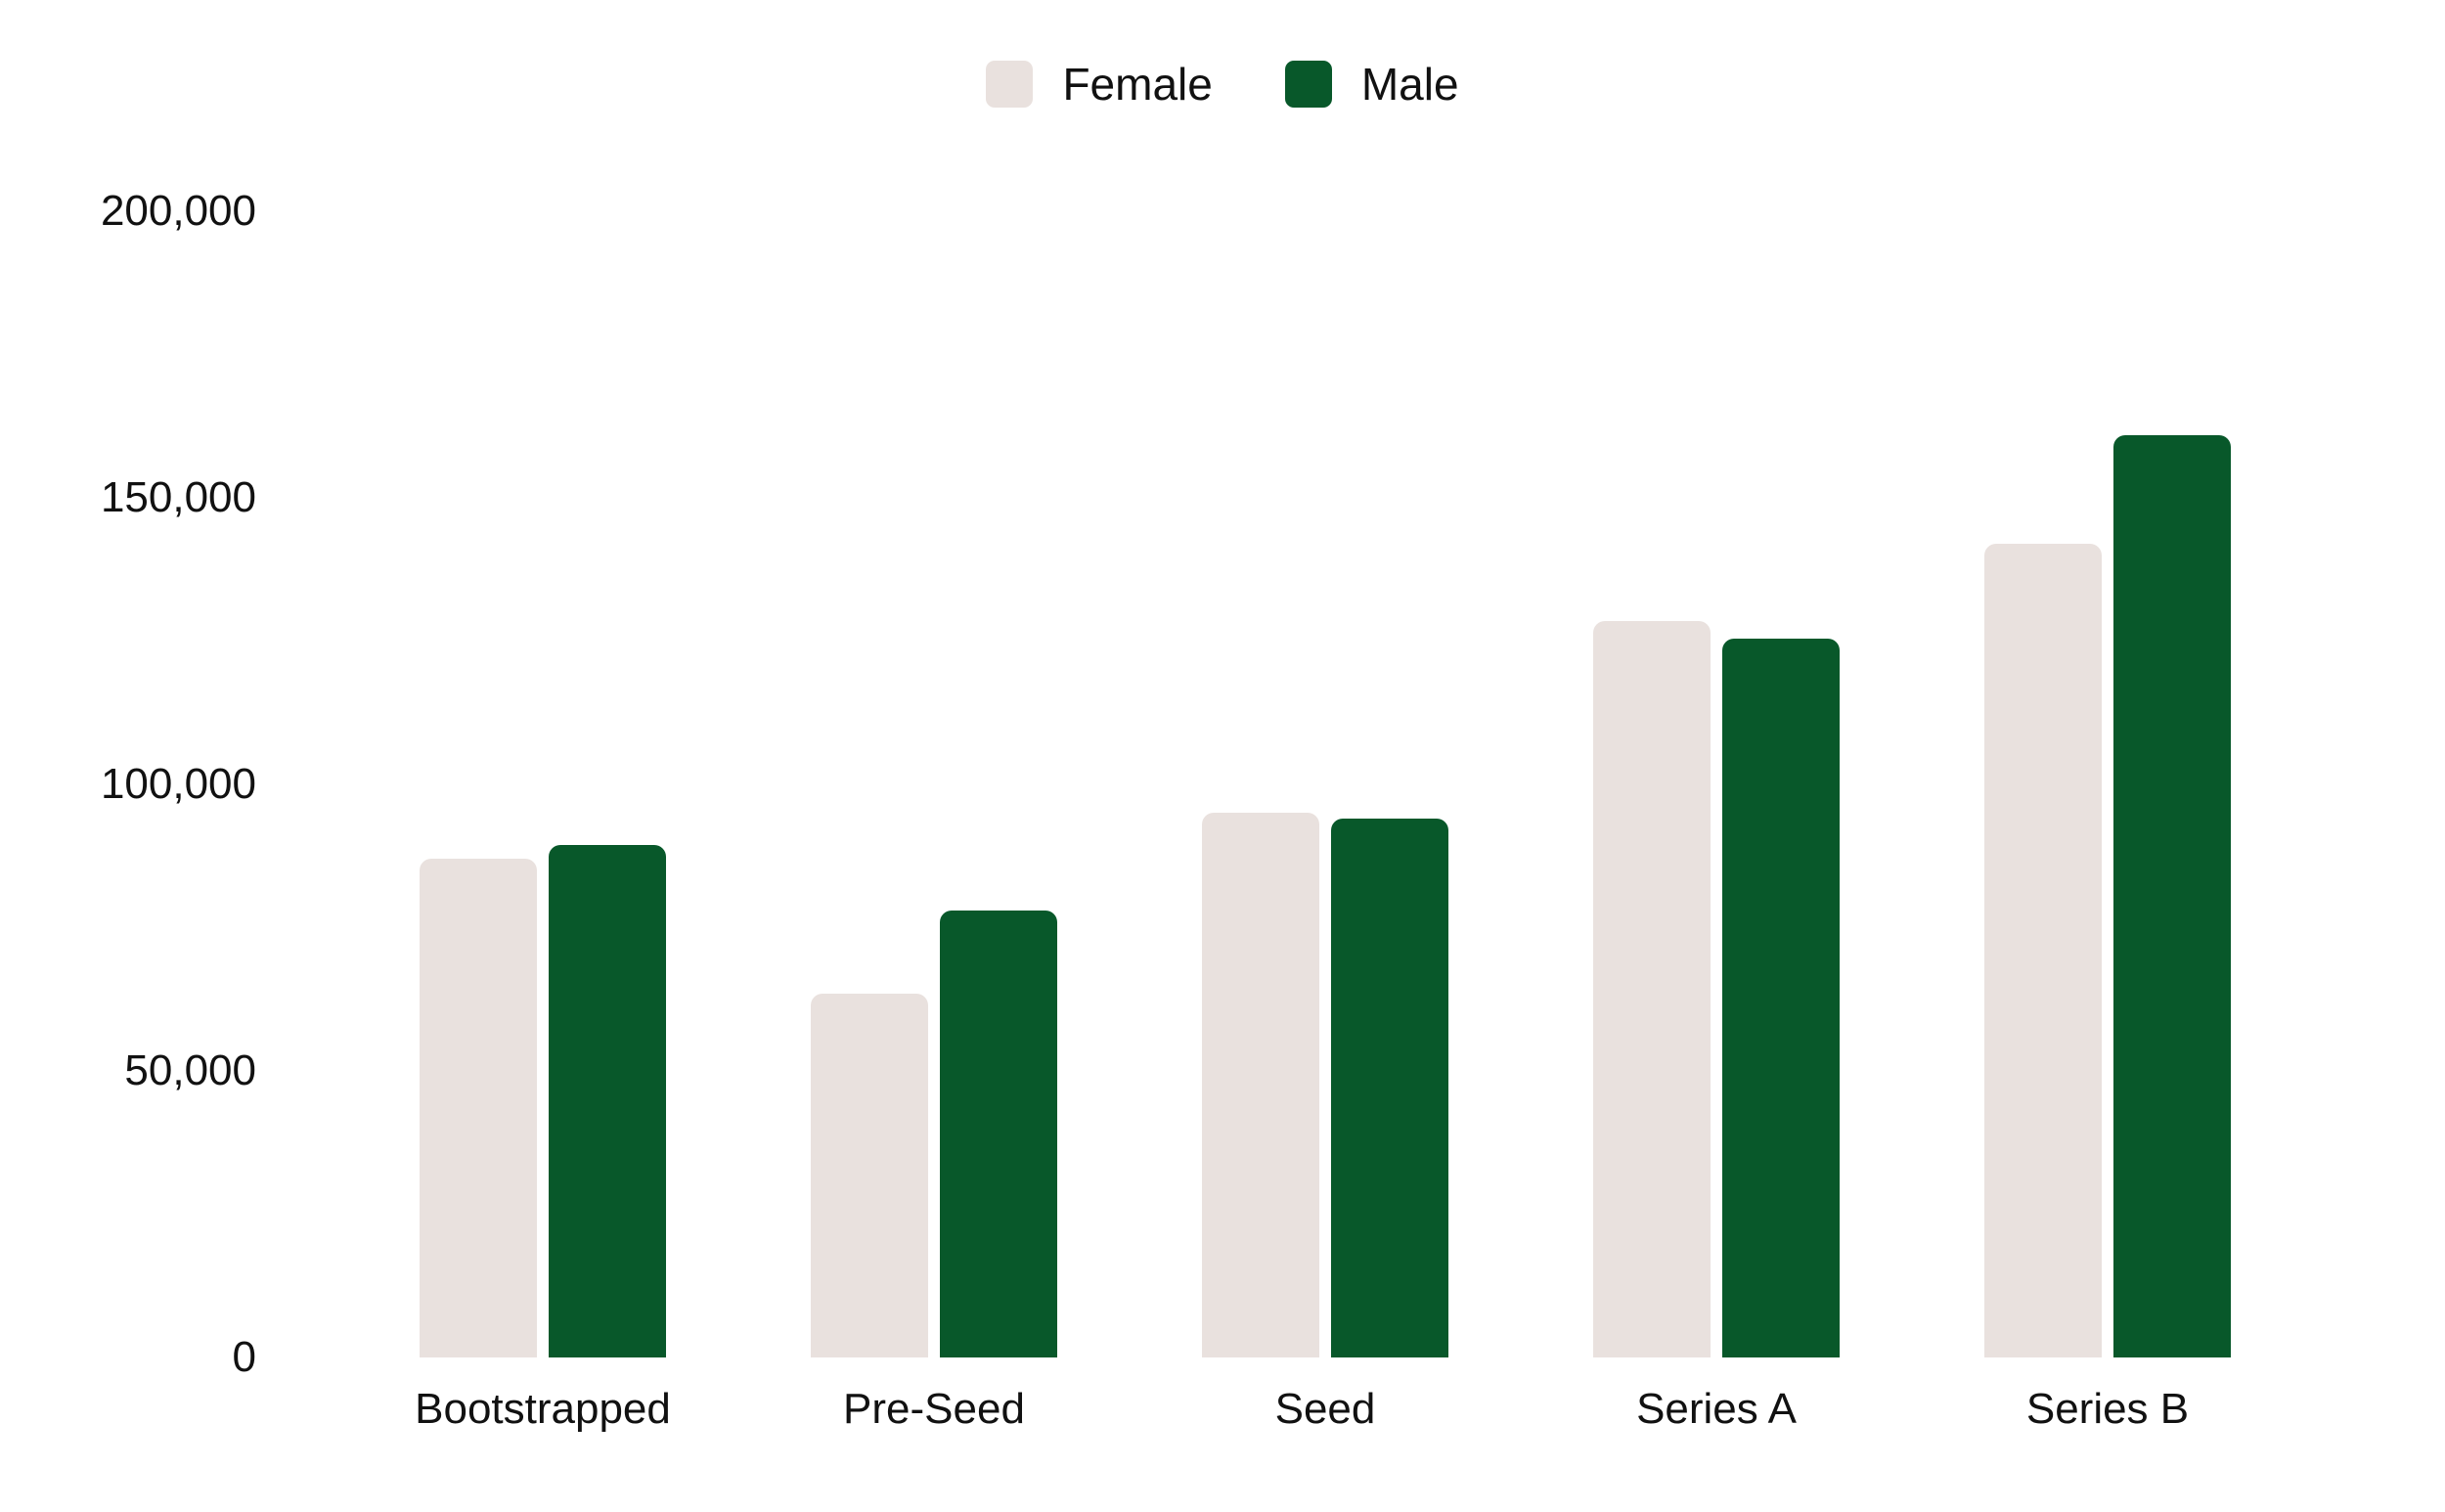 Image resolution: width=2445 pixels, height=1512 pixels. What do you see at coordinates (1716, 784) in the screenshot?
I see `bar-group-series-a` at bounding box center [1716, 784].